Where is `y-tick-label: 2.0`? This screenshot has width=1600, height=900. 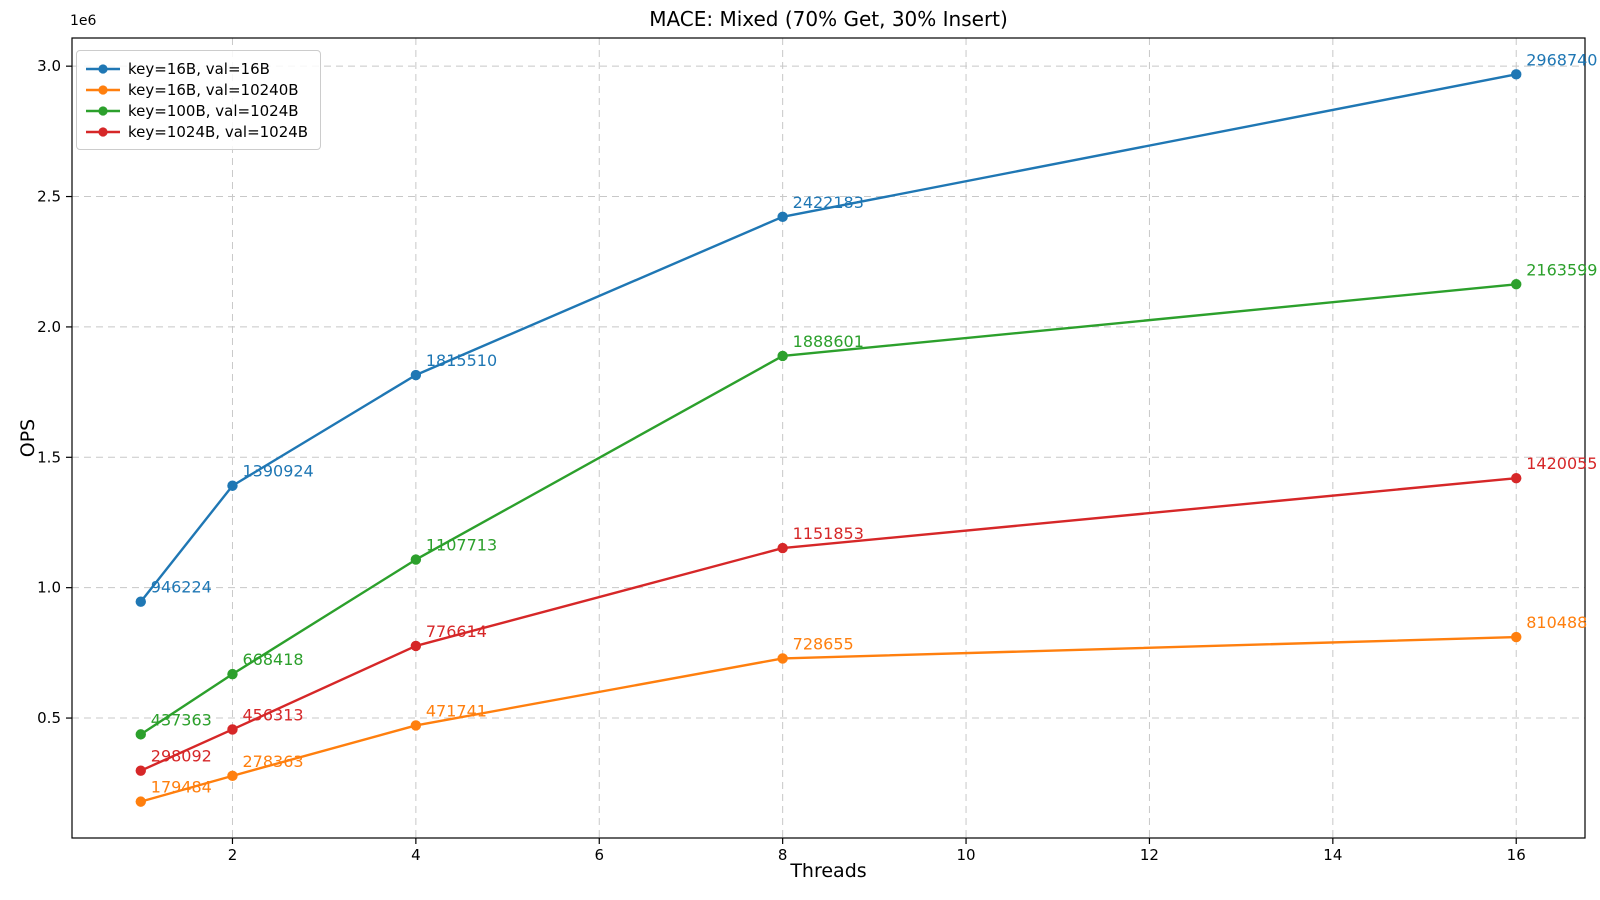
y-tick-label: 2.0 is located at coordinates (49, 327).